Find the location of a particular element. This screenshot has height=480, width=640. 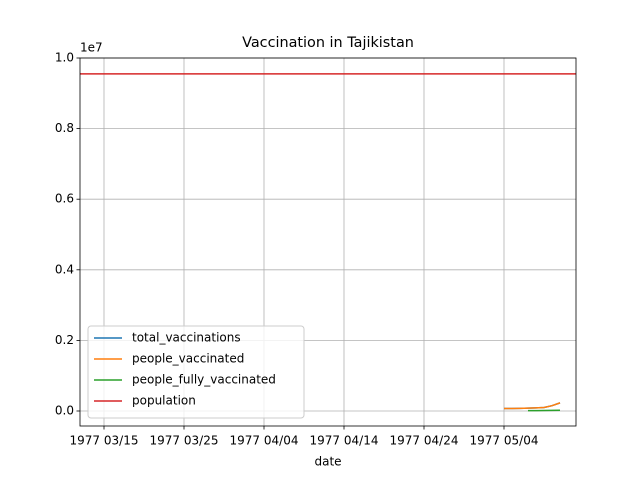

y-tick-label: 1.0 is located at coordinates (64, 58).